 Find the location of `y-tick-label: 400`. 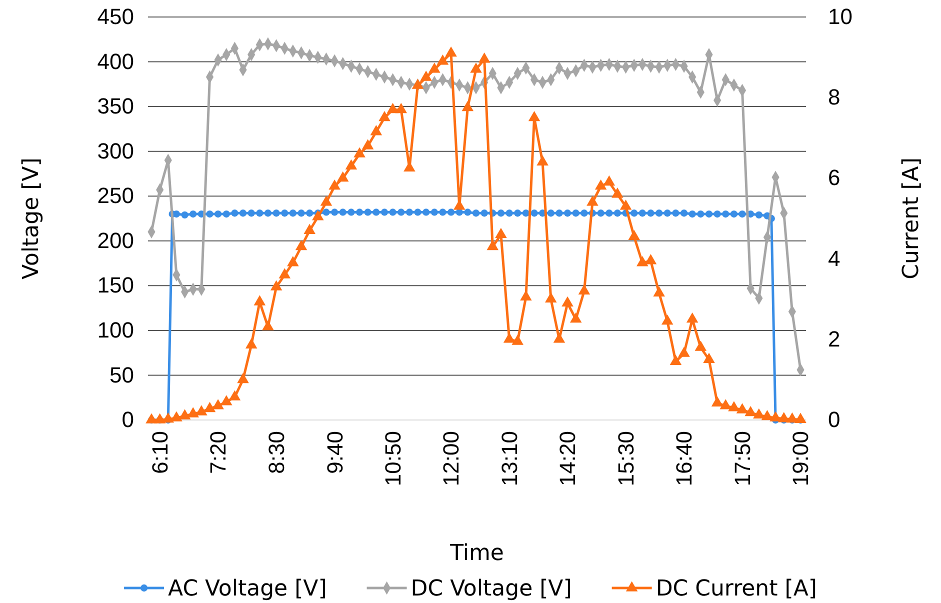

y-tick-label: 400 is located at coordinates (115, 61).